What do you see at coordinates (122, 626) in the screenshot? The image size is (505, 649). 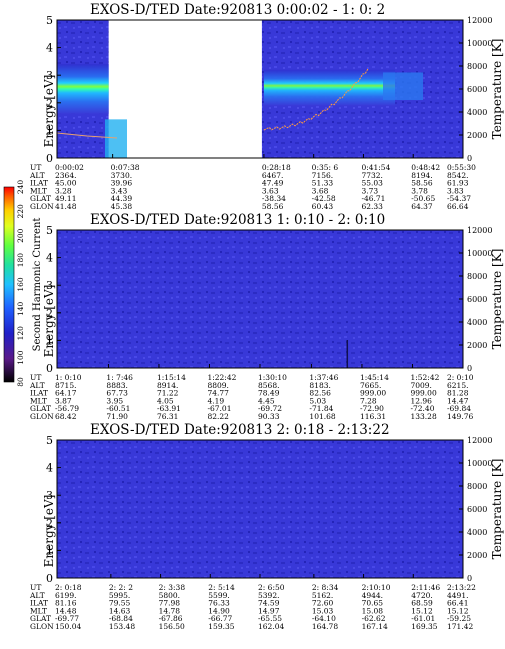 I see `row-value: 153.48` at bounding box center [122, 626].